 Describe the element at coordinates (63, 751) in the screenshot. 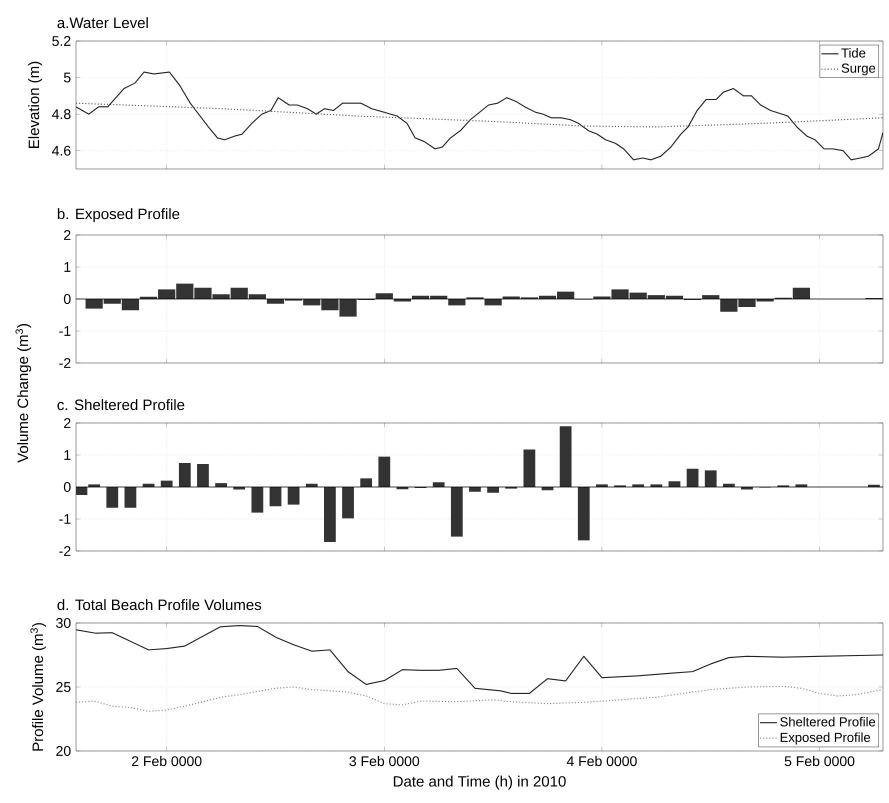

I see `y-tick-label: 20` at that location.